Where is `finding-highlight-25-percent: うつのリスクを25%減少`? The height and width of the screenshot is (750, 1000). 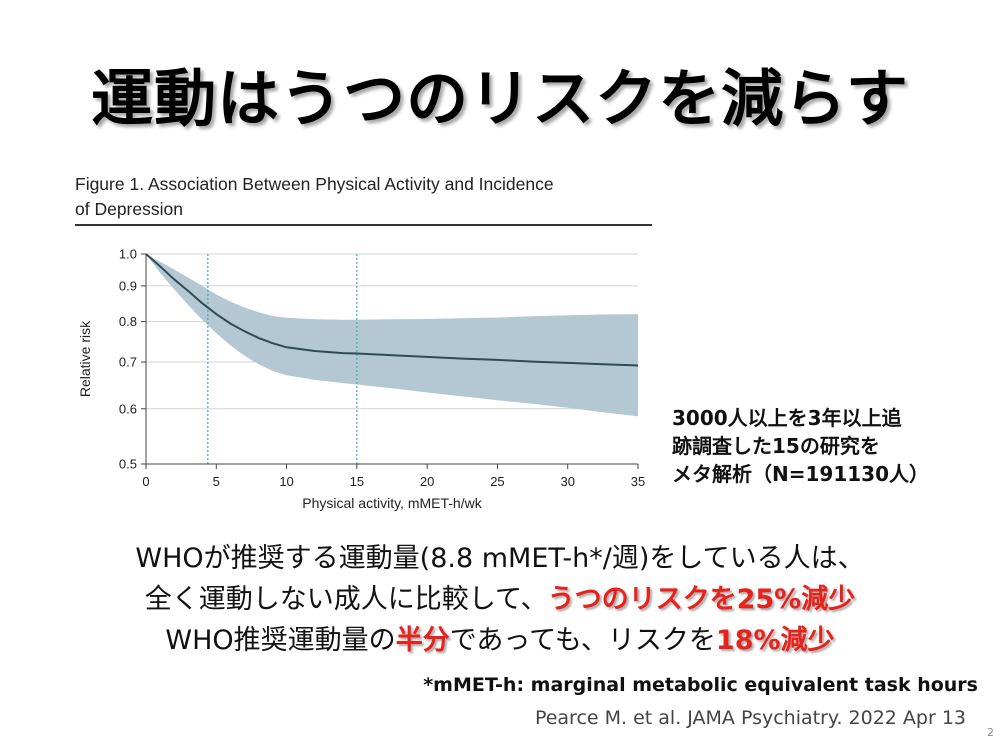
finding-highlight-25-percent: うつのリスクを25%減少 is located at coordinates (701, 599).